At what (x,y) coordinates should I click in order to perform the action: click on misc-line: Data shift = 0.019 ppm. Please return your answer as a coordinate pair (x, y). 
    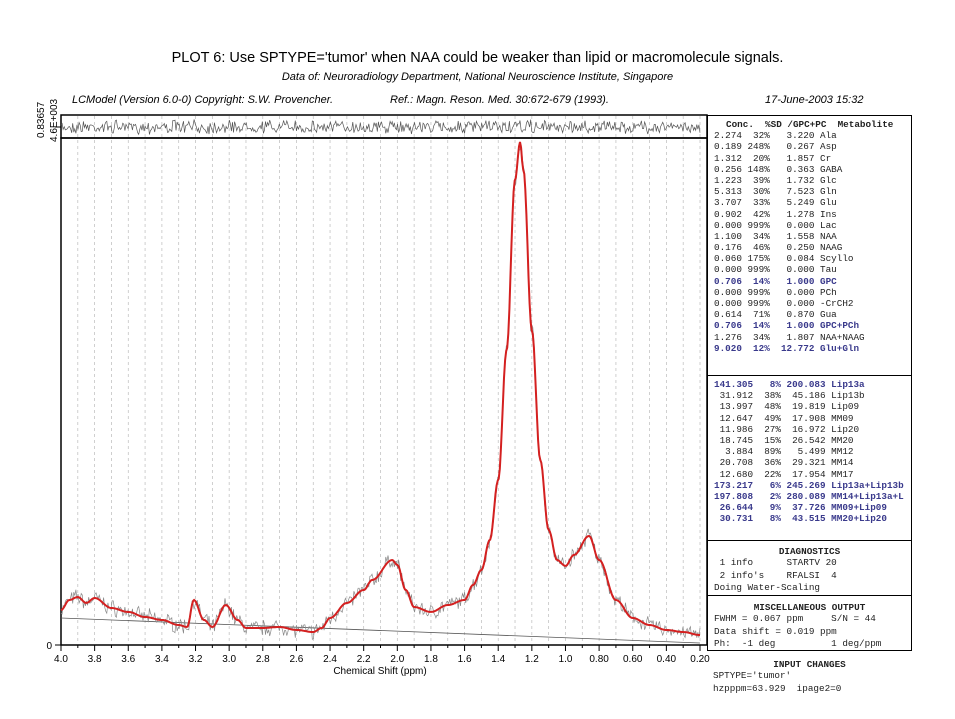
    Looking at the image, I should click on (775, 631).